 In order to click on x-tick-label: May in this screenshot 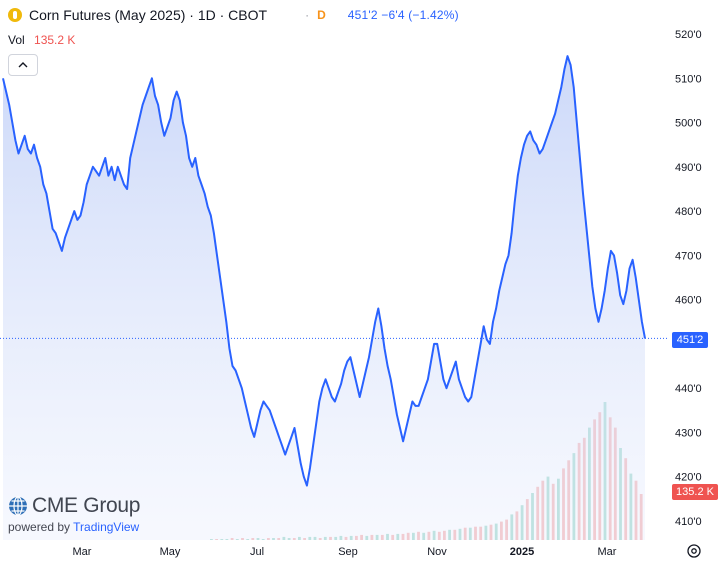, I will do `click(170, 552)`.